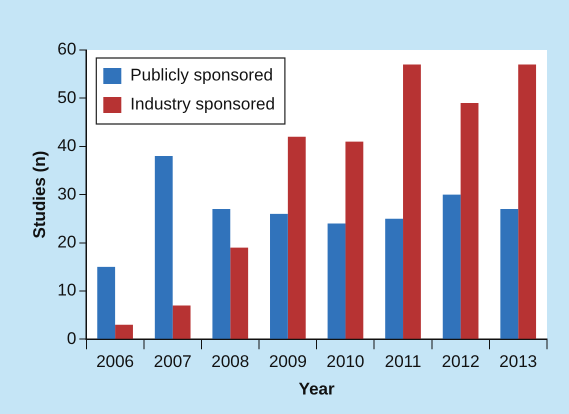 The image size is (569, 414). What do you see at coordinates (316, 388) in the screenshot?
I see `x-axis-title: Year` at bounding box center [316, 388].